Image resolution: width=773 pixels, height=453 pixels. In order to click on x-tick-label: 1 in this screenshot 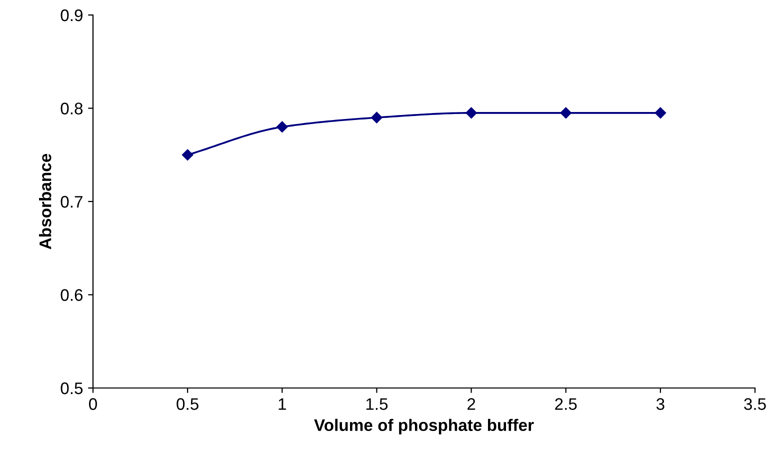, I will do `click(282, 404)`.